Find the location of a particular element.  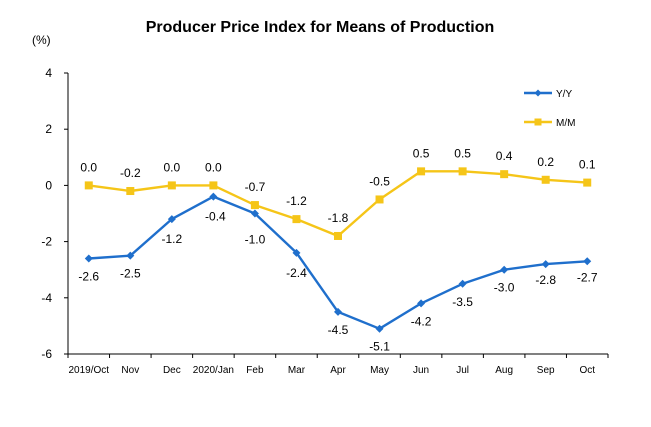

data-label-y-y: -1.2 is located at coordinates (172, 239).